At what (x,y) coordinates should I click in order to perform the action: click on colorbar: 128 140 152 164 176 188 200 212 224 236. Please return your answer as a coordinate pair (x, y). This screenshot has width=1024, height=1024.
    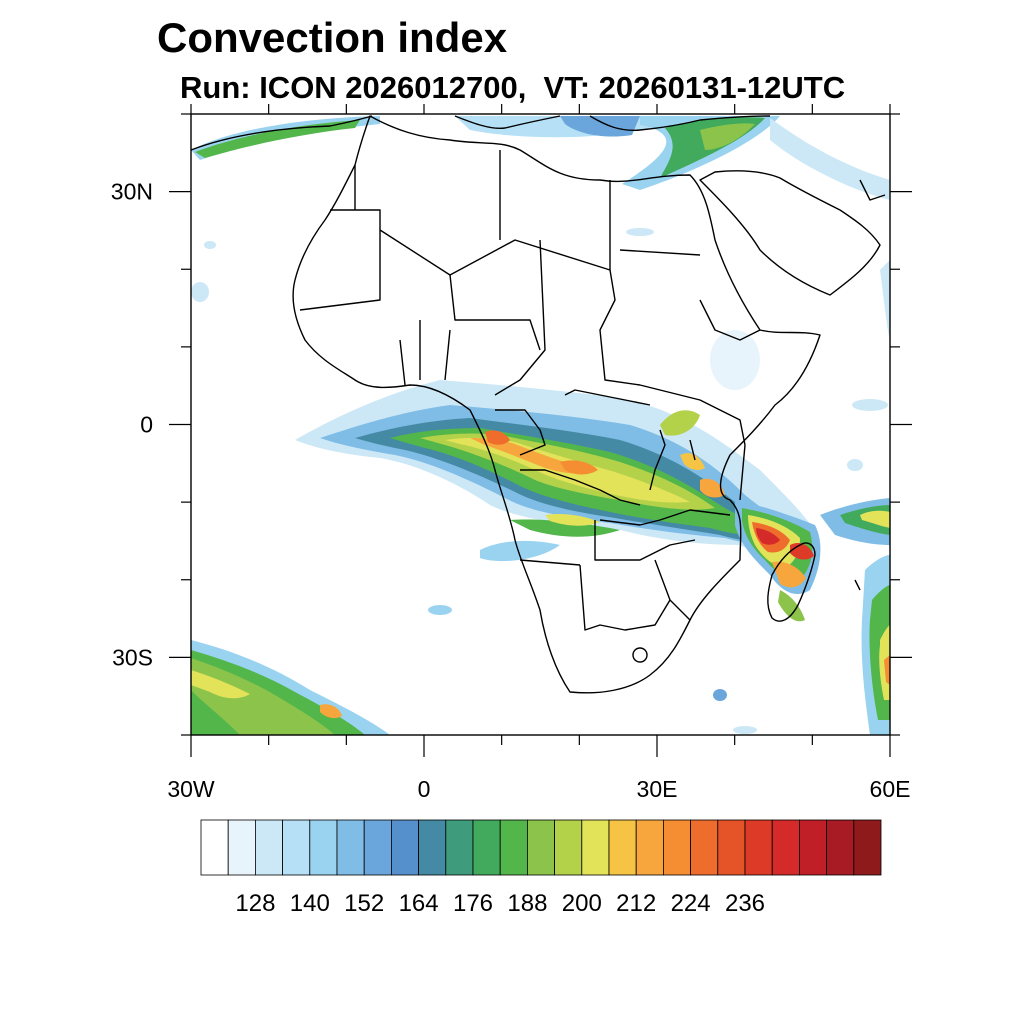
    Looking at the image, I should click on (541, 868).